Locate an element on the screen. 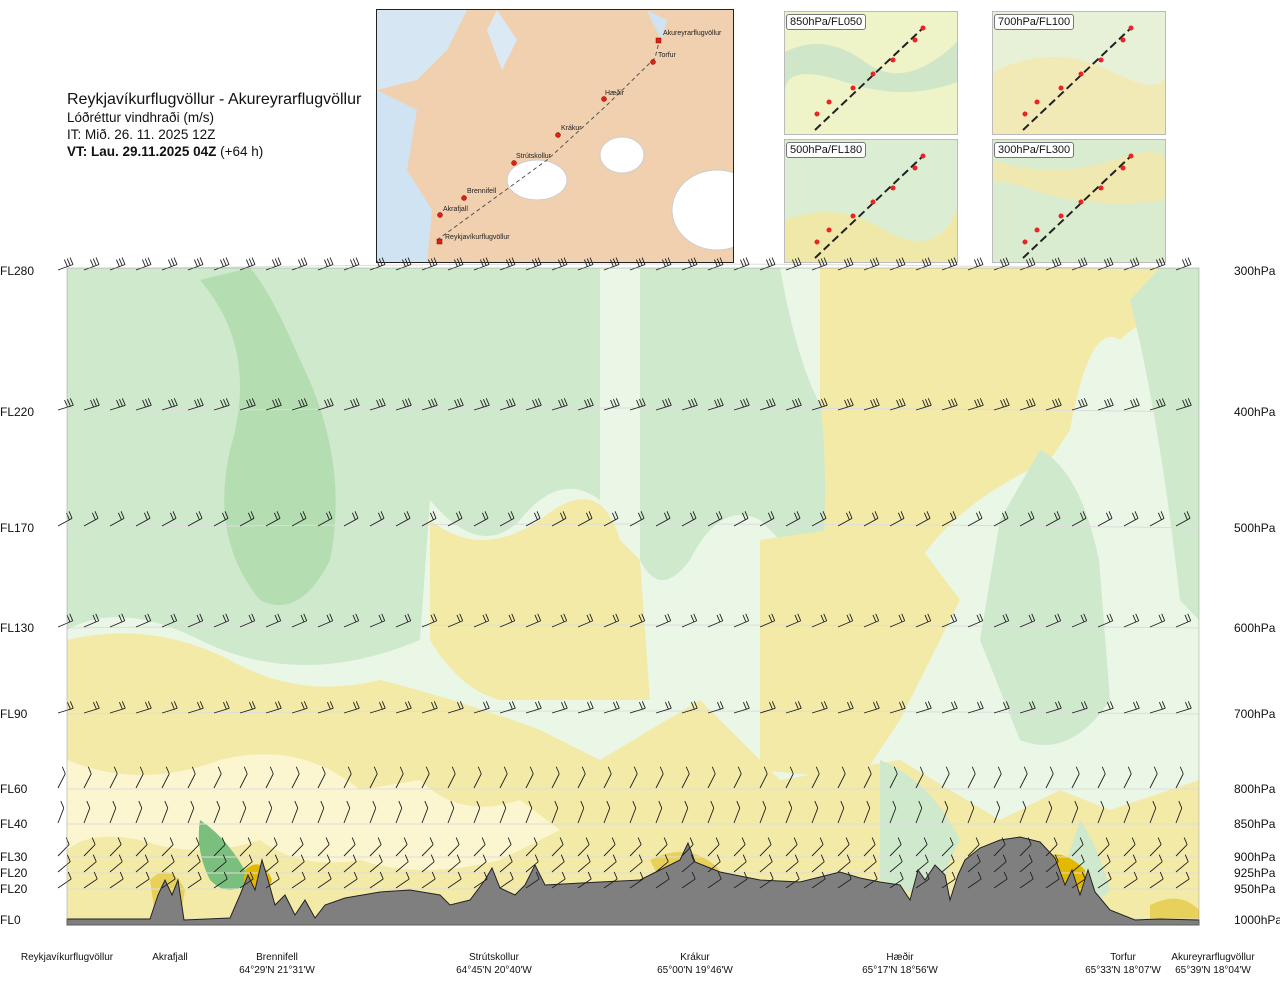  y-right-tick-label: 950hPa is located at coordinates (1255, 889).